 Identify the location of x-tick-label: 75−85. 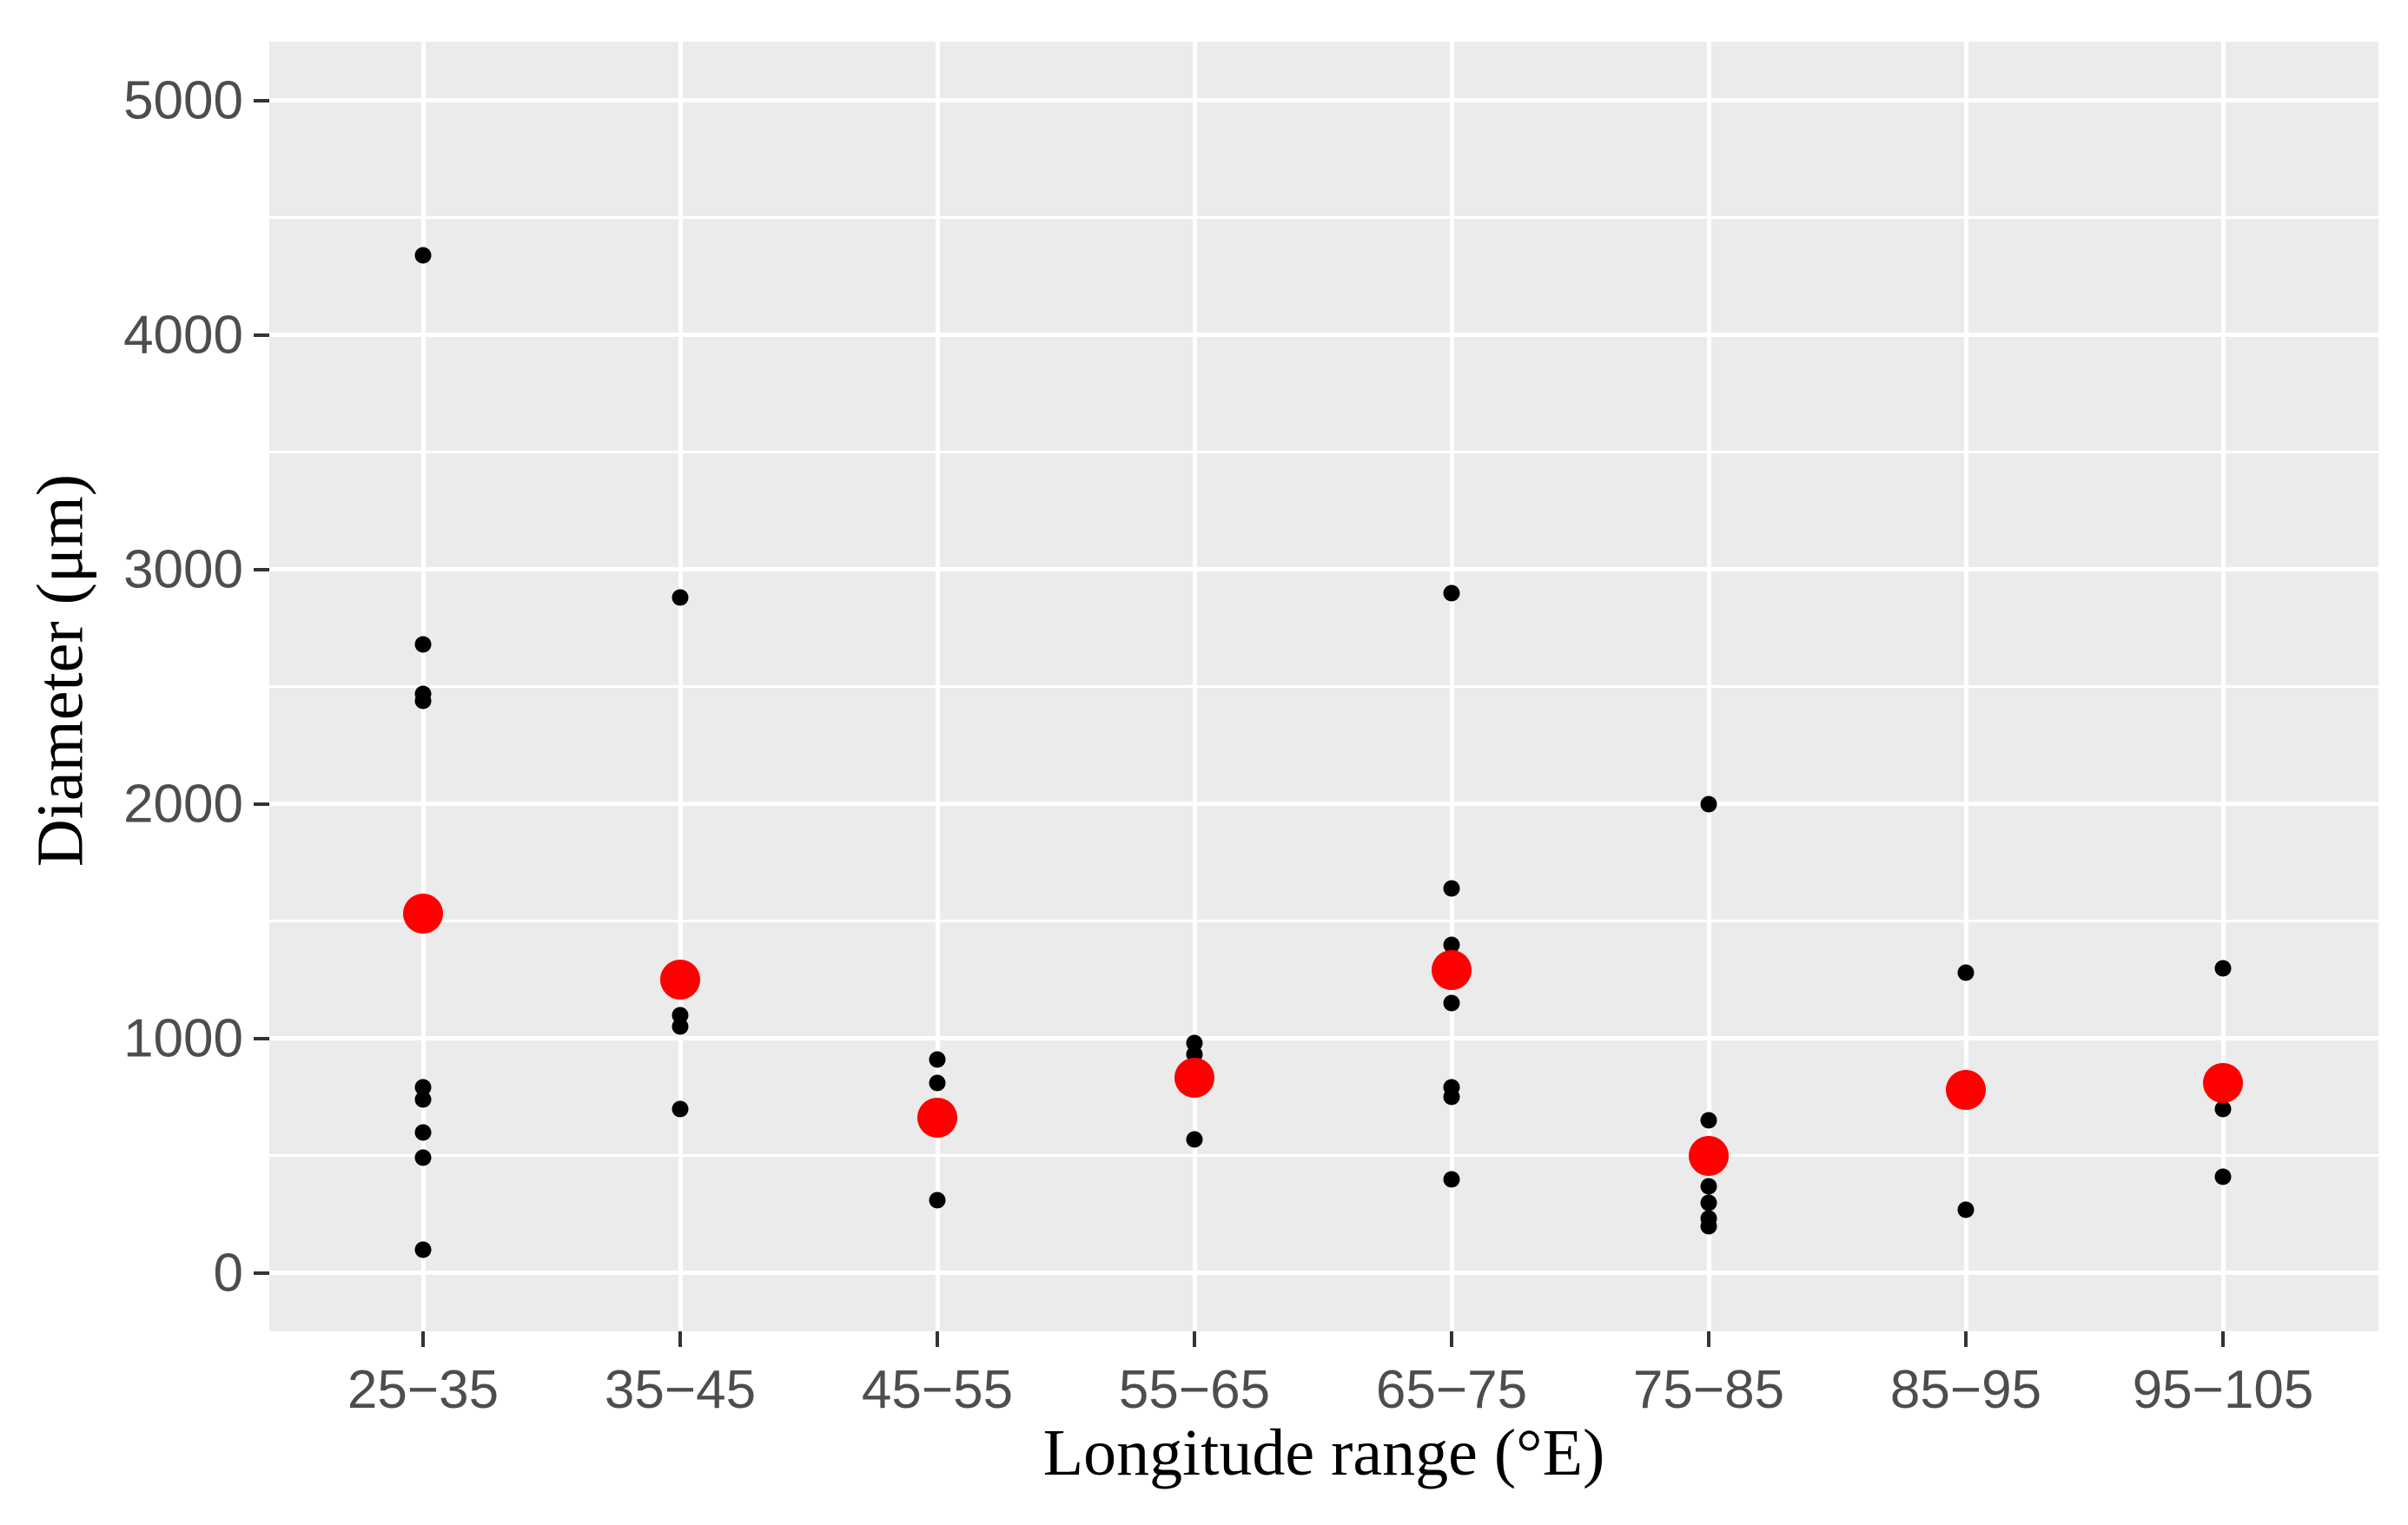
(1709, 1390).